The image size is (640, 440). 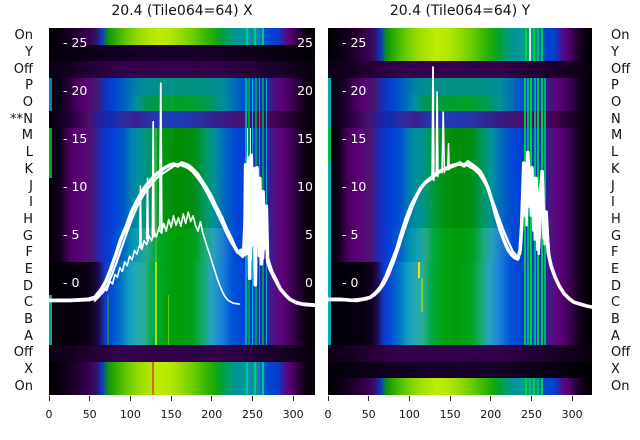 I want to click on row-label-right-on-0: On, so click(x=620, y=36).